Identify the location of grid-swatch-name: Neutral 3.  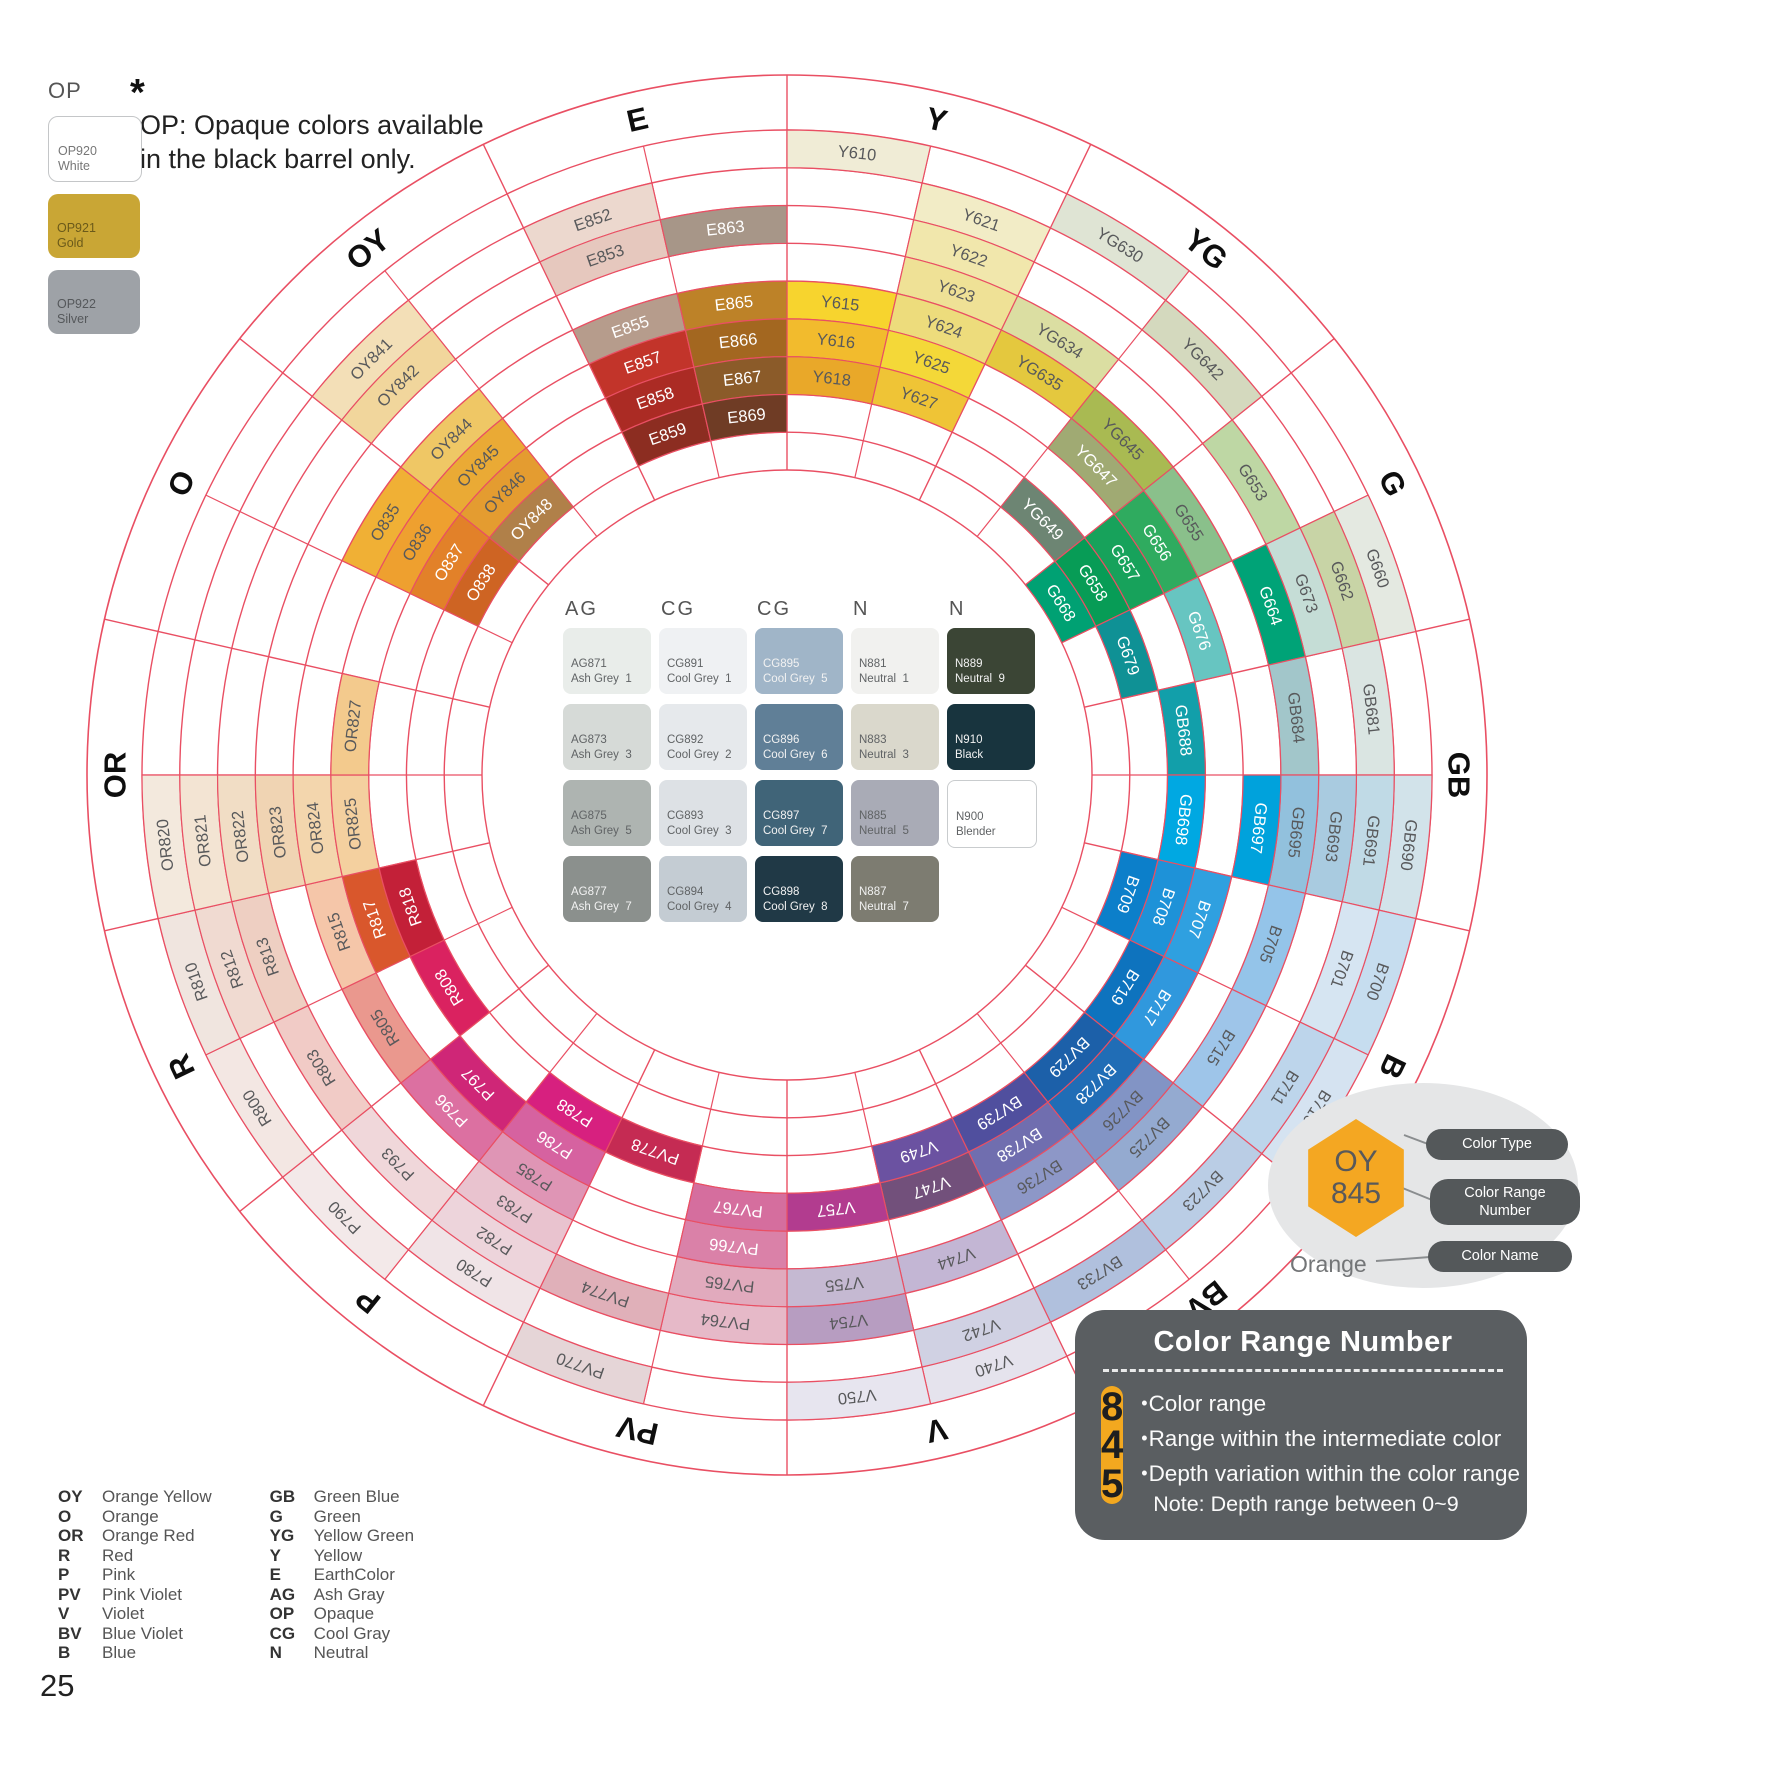
(884, 754).